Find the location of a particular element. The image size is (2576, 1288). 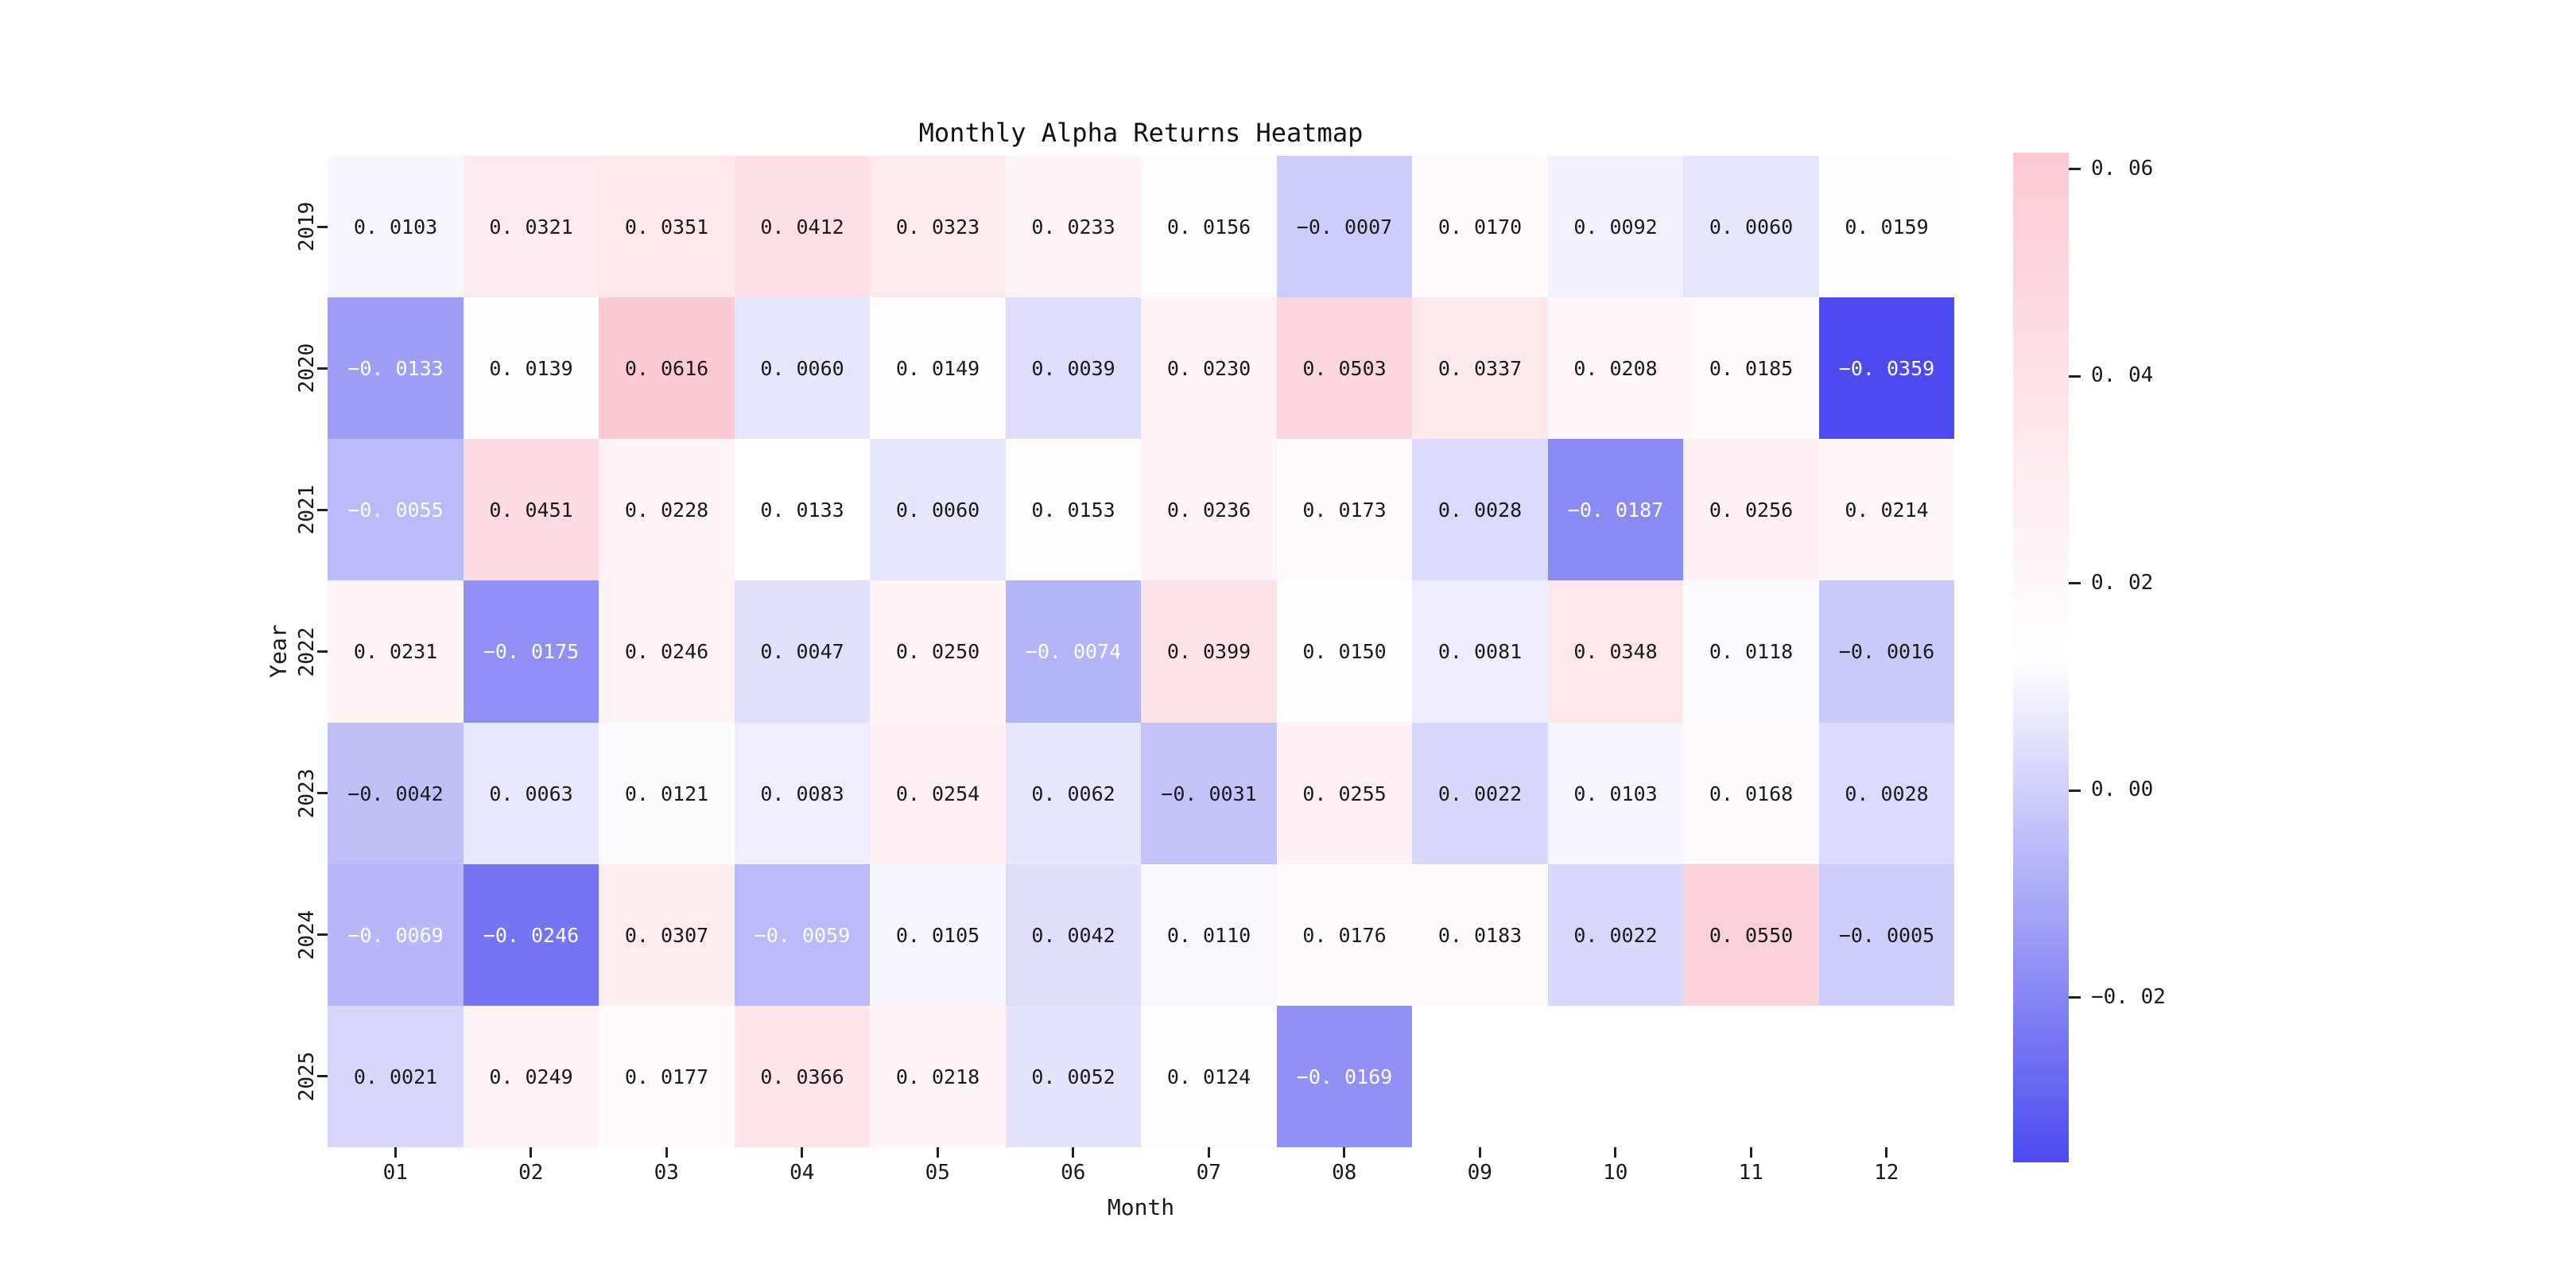

heatmap-cell: 0. 0230 is located at coordinates (1209, 368).